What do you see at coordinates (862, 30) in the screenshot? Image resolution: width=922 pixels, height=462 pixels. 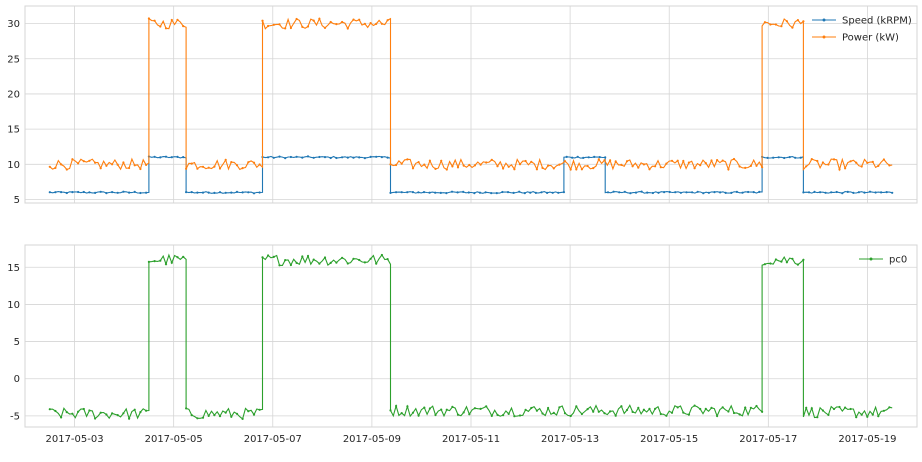 I see `legend: Speed (kRPM) Power (kW)` at bounding box center [862, 30].